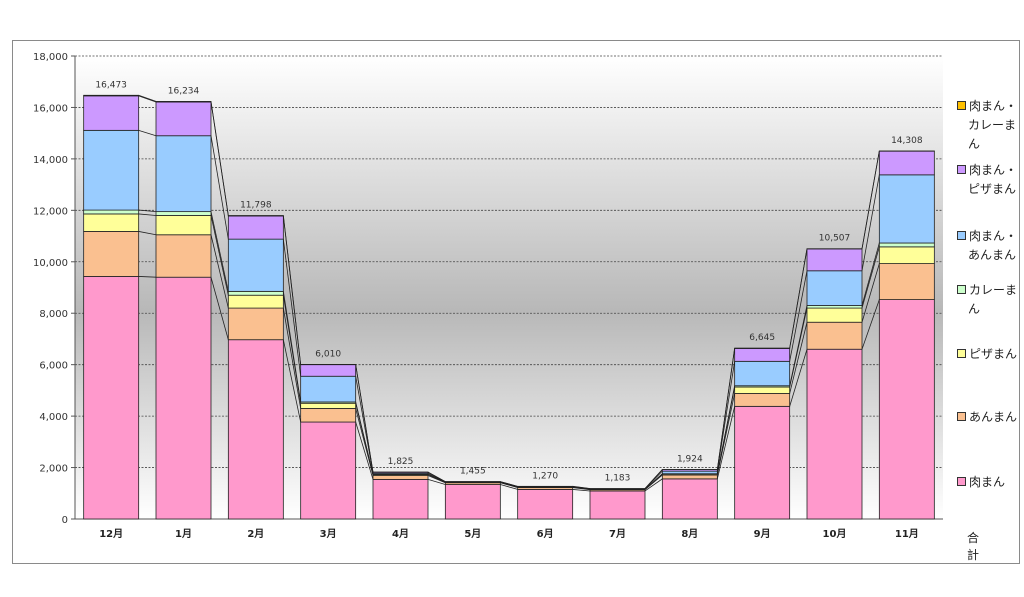 The image size is (1024, 597). Describe the element at coordinates (111, 534) in the screenshot. I see `x-tick-label: 12月` at that location.